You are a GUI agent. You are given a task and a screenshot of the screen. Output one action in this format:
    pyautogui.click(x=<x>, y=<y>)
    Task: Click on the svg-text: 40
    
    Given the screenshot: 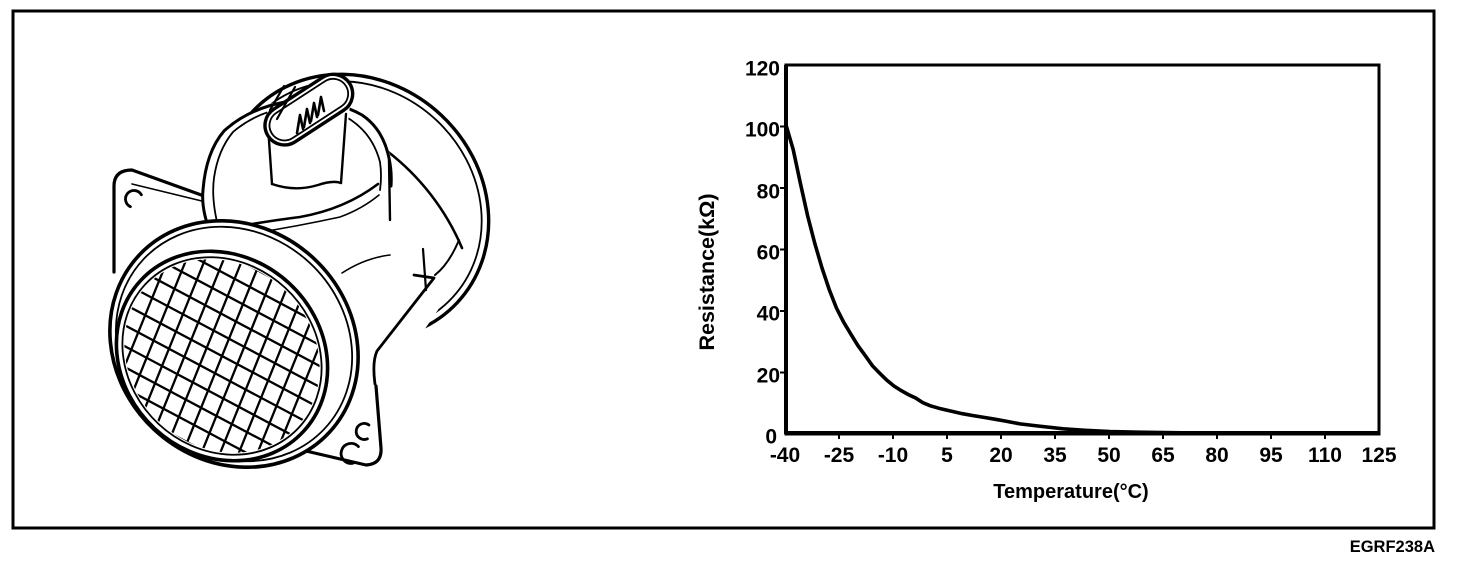 What is the action you would take?
    pyautogui.click(x=768, y=314)
    